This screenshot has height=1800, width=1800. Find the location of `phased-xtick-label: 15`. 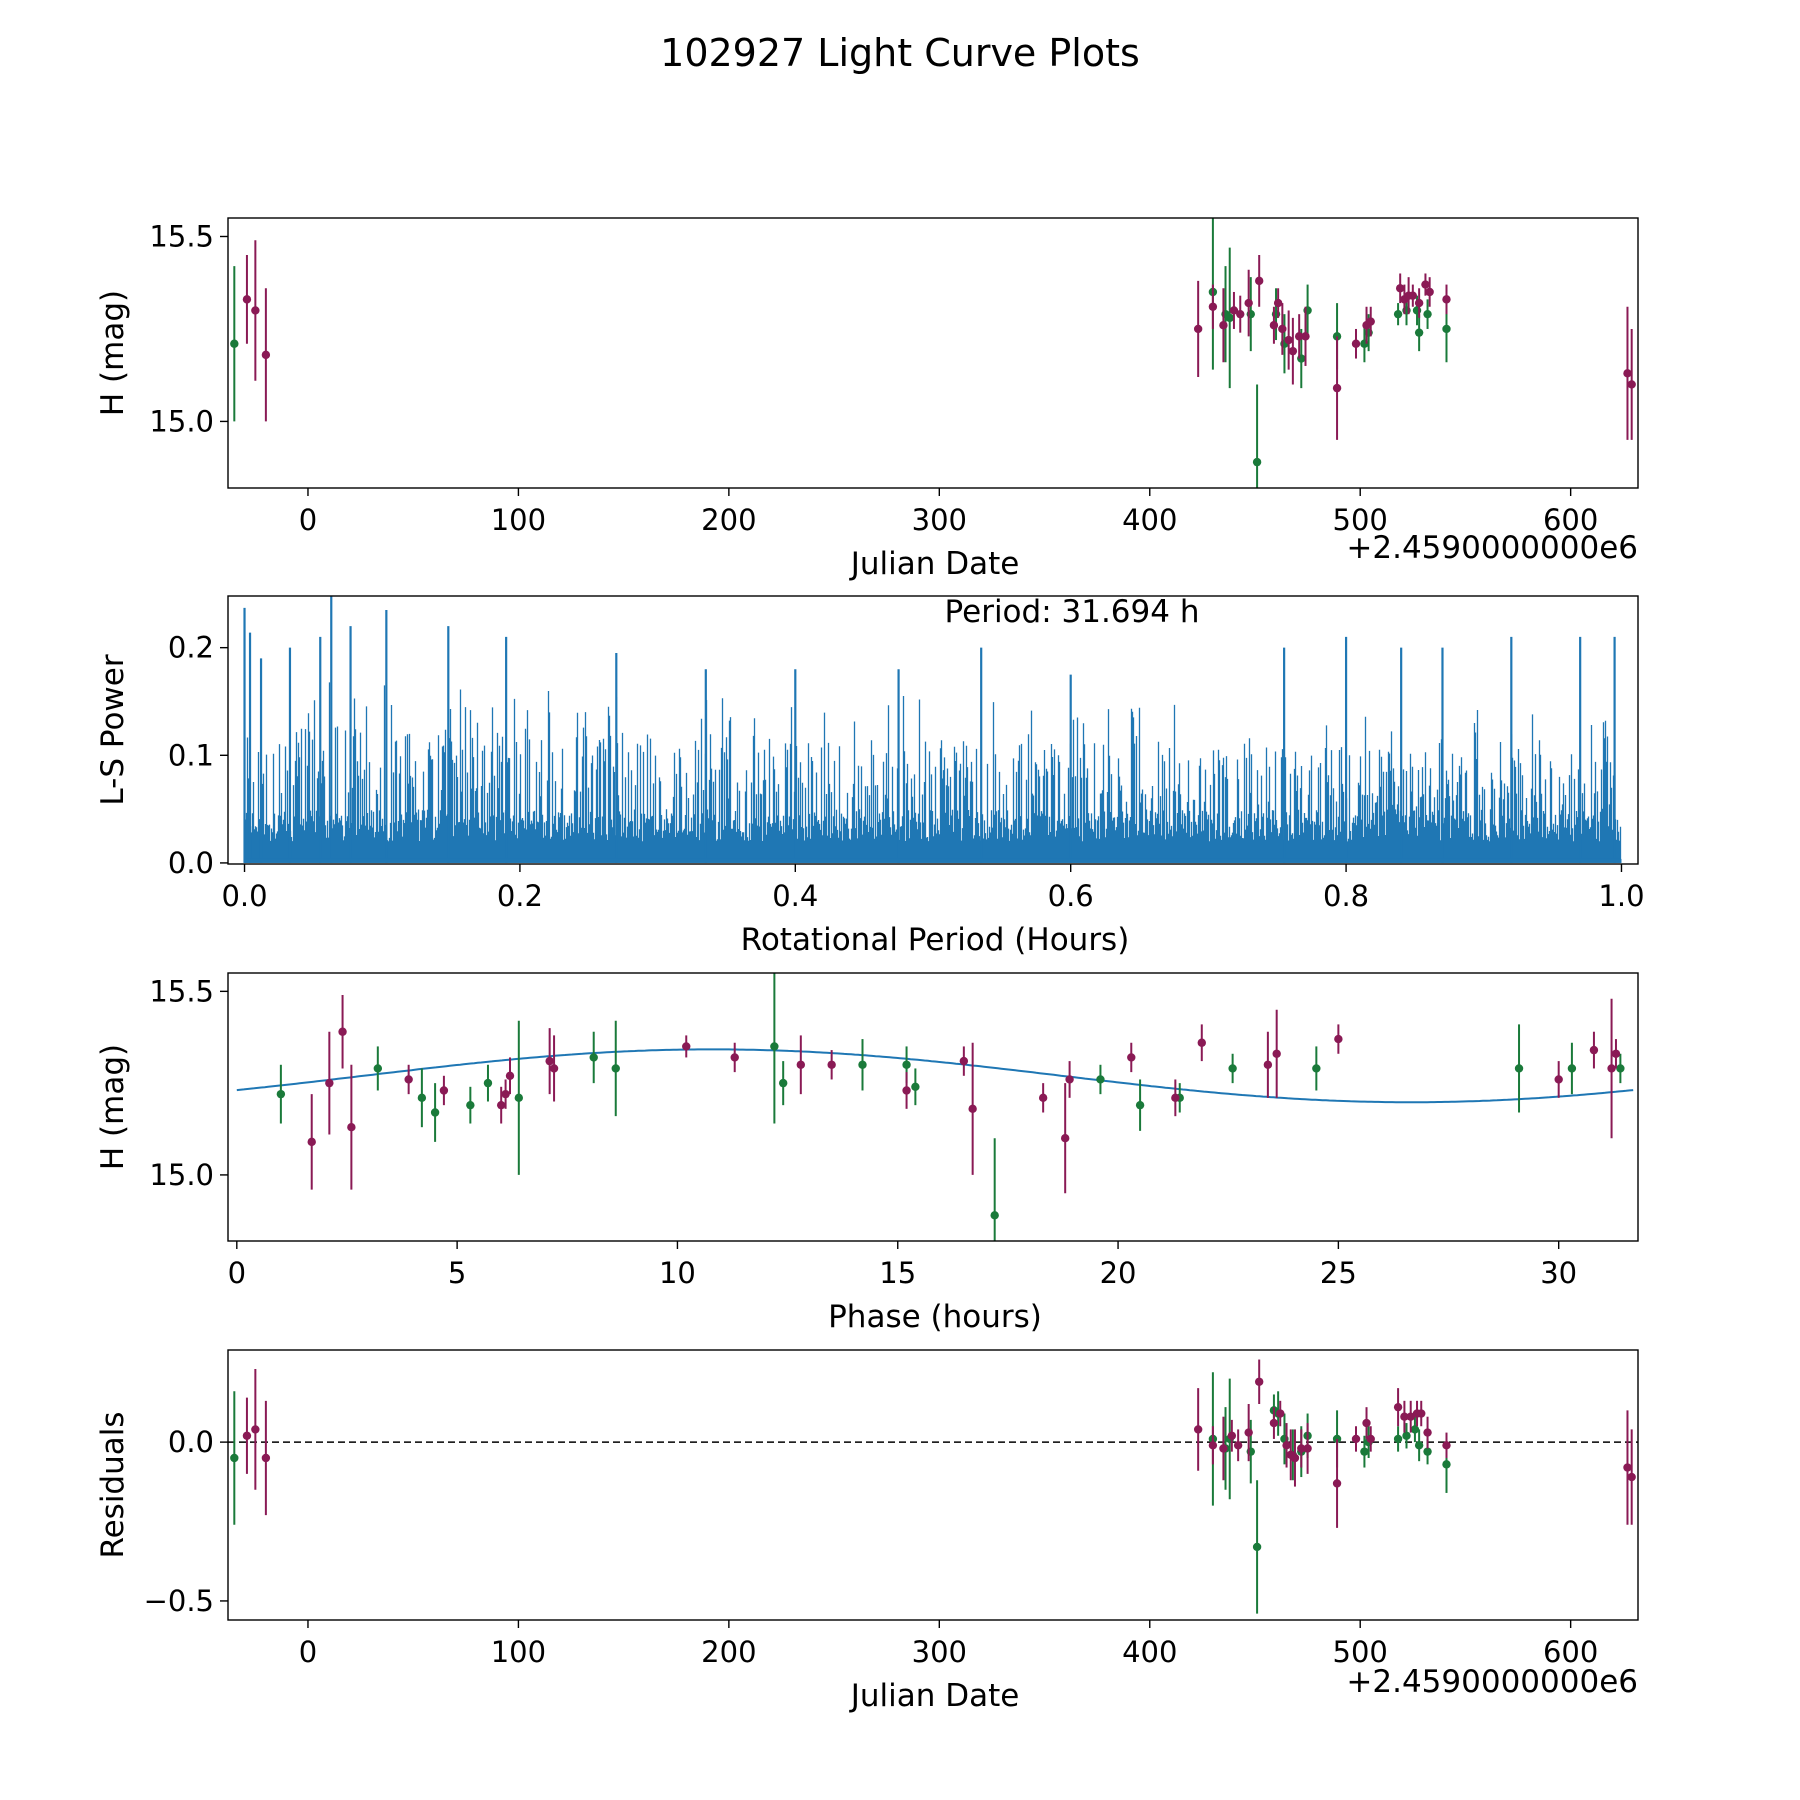

phased-xtick-label: 15 is located at coordinates (897, 1273).